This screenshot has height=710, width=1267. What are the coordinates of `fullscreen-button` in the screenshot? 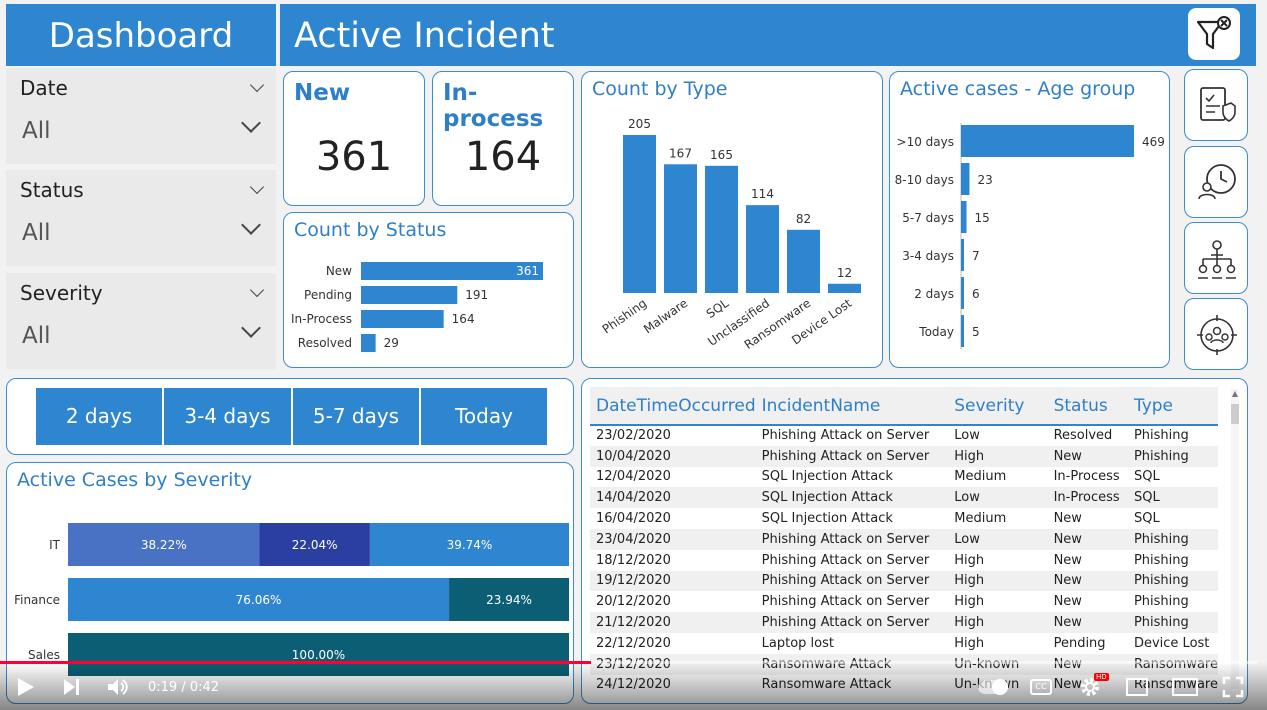 It's located at (1233, 689).